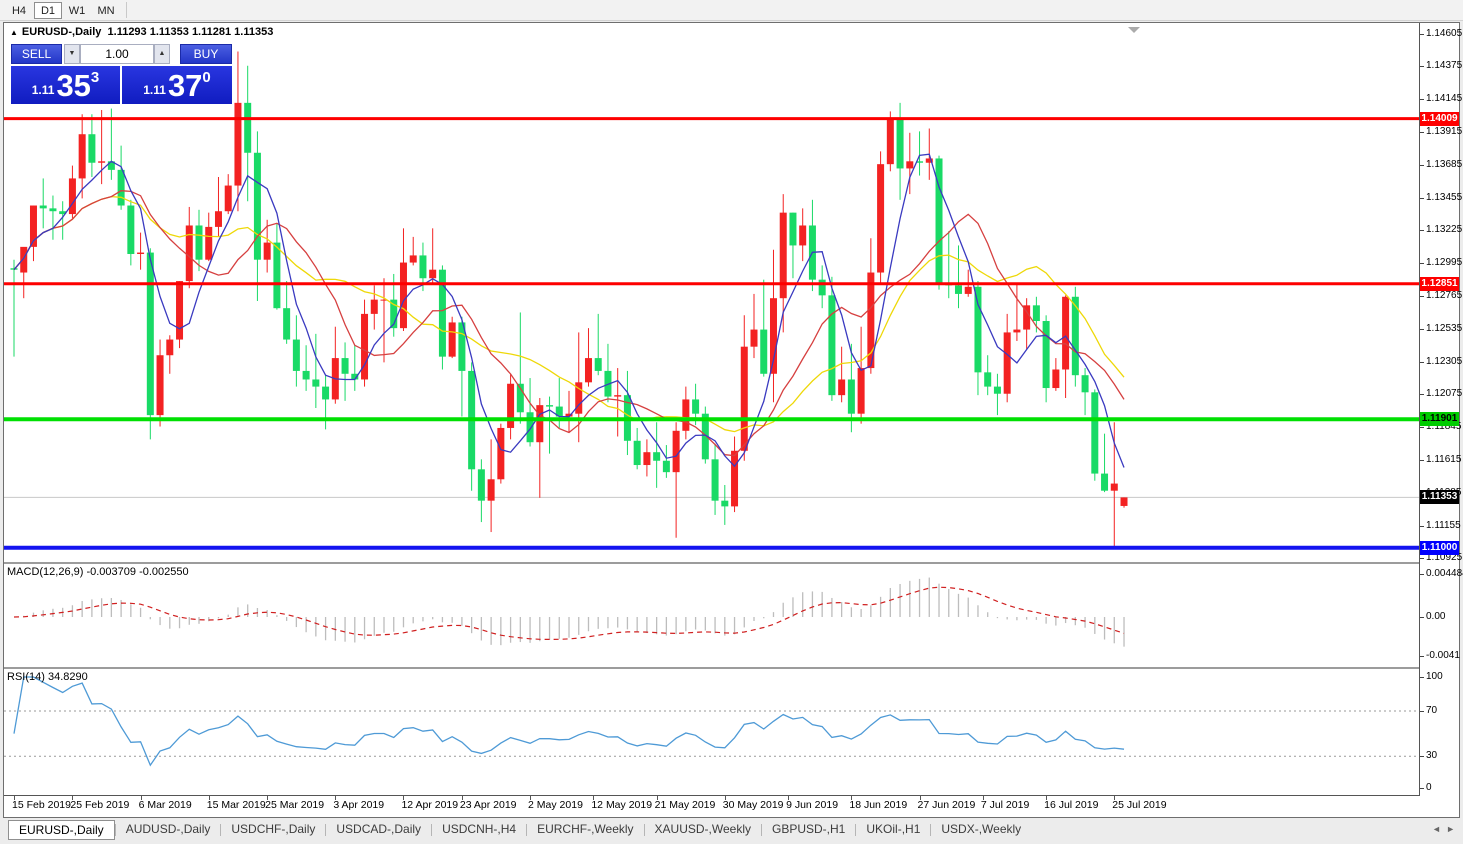 The image size is (1463, 844). What do you see at coordinates (106, 11) in the screenshot?
I see `timeframe-button-mn: MN` at bounding box center [106, 11].